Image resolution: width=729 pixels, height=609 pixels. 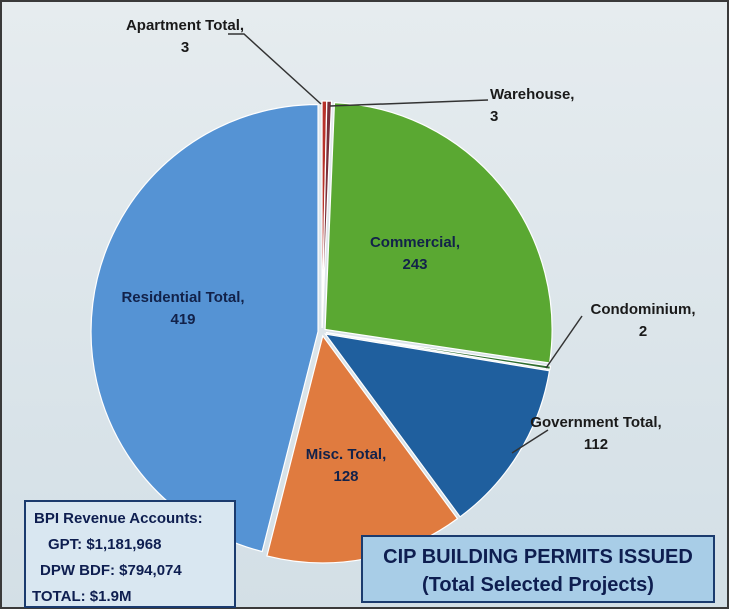 I want to click on title-box, so click(x=538, y=569).